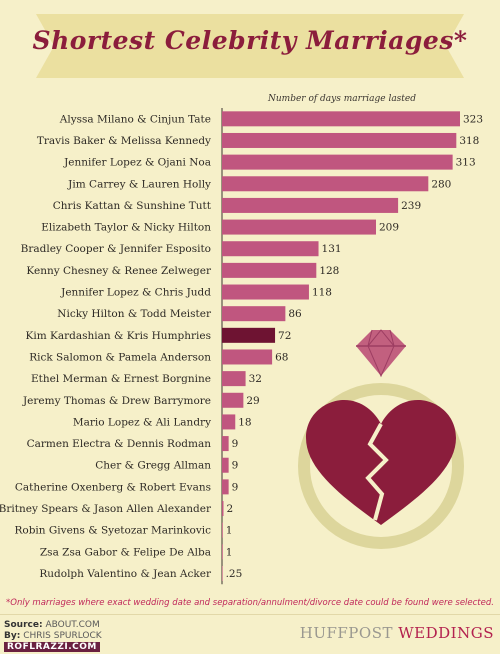 Image resolution: width=500 pixels, height=654 pixels. Describe the element at coordinates (120, 357) in the screenshot. I see `category-label: Rick Salomon & Pamela Anderson` at that location.